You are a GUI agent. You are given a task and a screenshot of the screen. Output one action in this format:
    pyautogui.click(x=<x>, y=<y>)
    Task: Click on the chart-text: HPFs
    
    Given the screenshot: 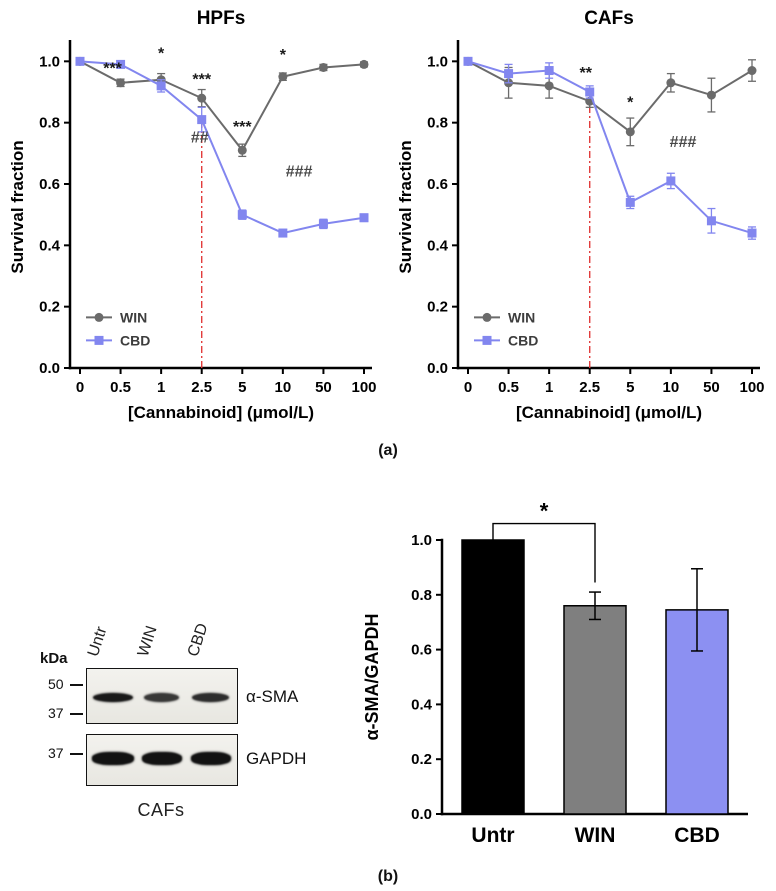 What is the action you would take?
    pyautogui.click(x=221, y=18)
    